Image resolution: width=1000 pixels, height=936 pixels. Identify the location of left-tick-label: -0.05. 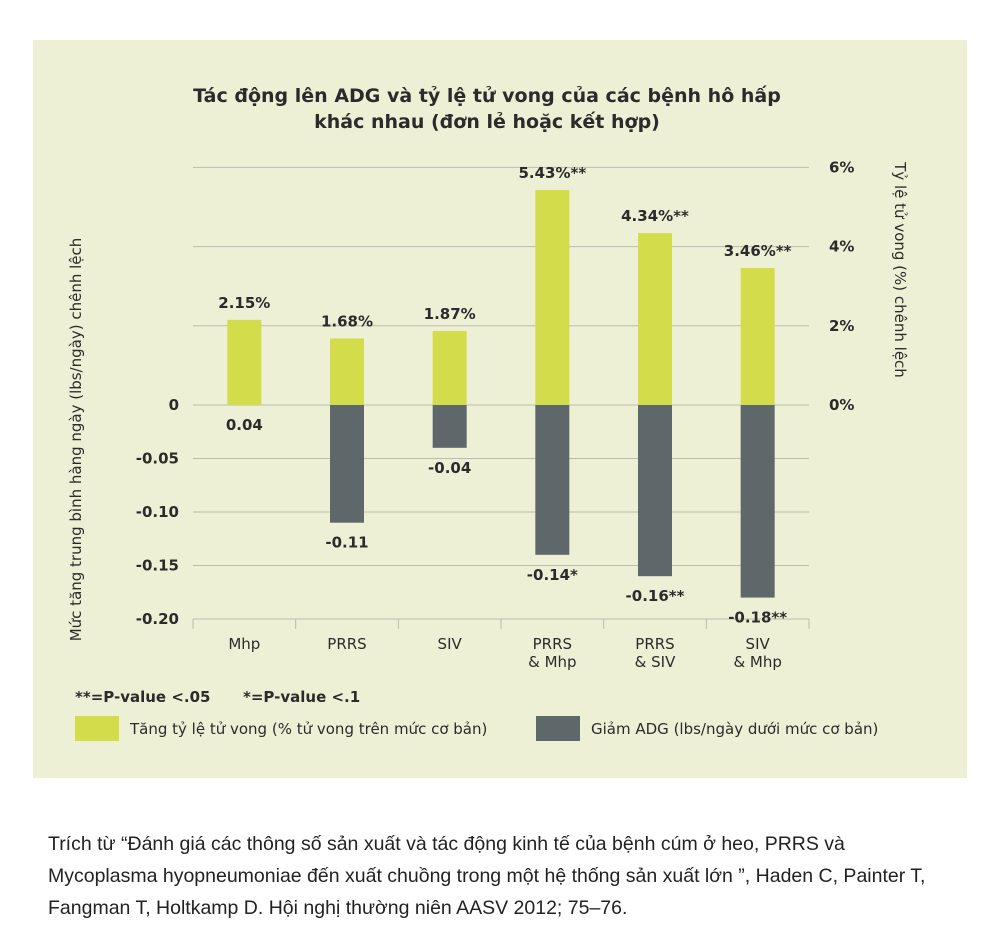
(157, 459).